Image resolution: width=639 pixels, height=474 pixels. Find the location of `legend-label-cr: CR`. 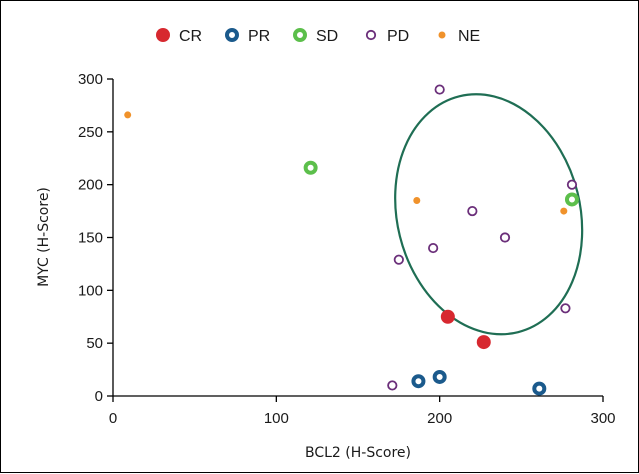

legend-label-cr: CR is located at coordinates (190, 36).